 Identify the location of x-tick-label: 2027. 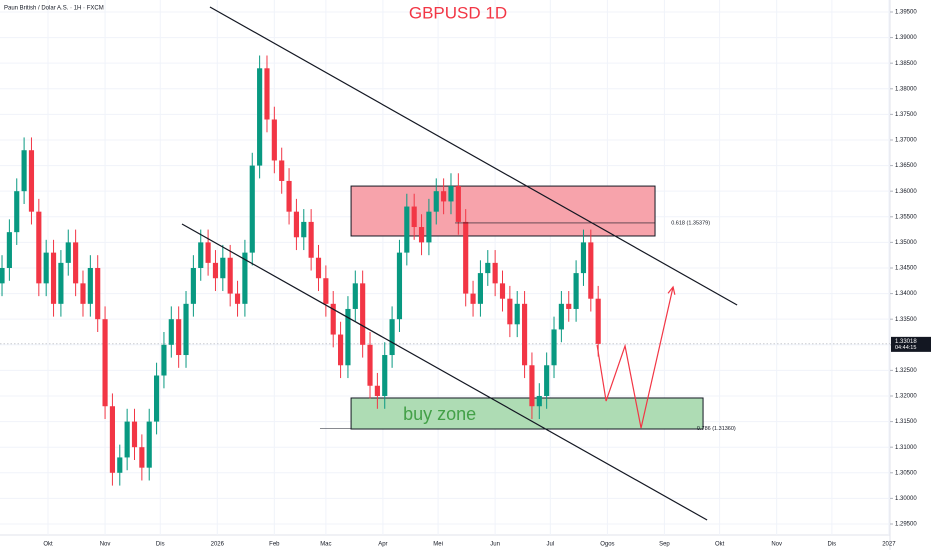
(889, 545).